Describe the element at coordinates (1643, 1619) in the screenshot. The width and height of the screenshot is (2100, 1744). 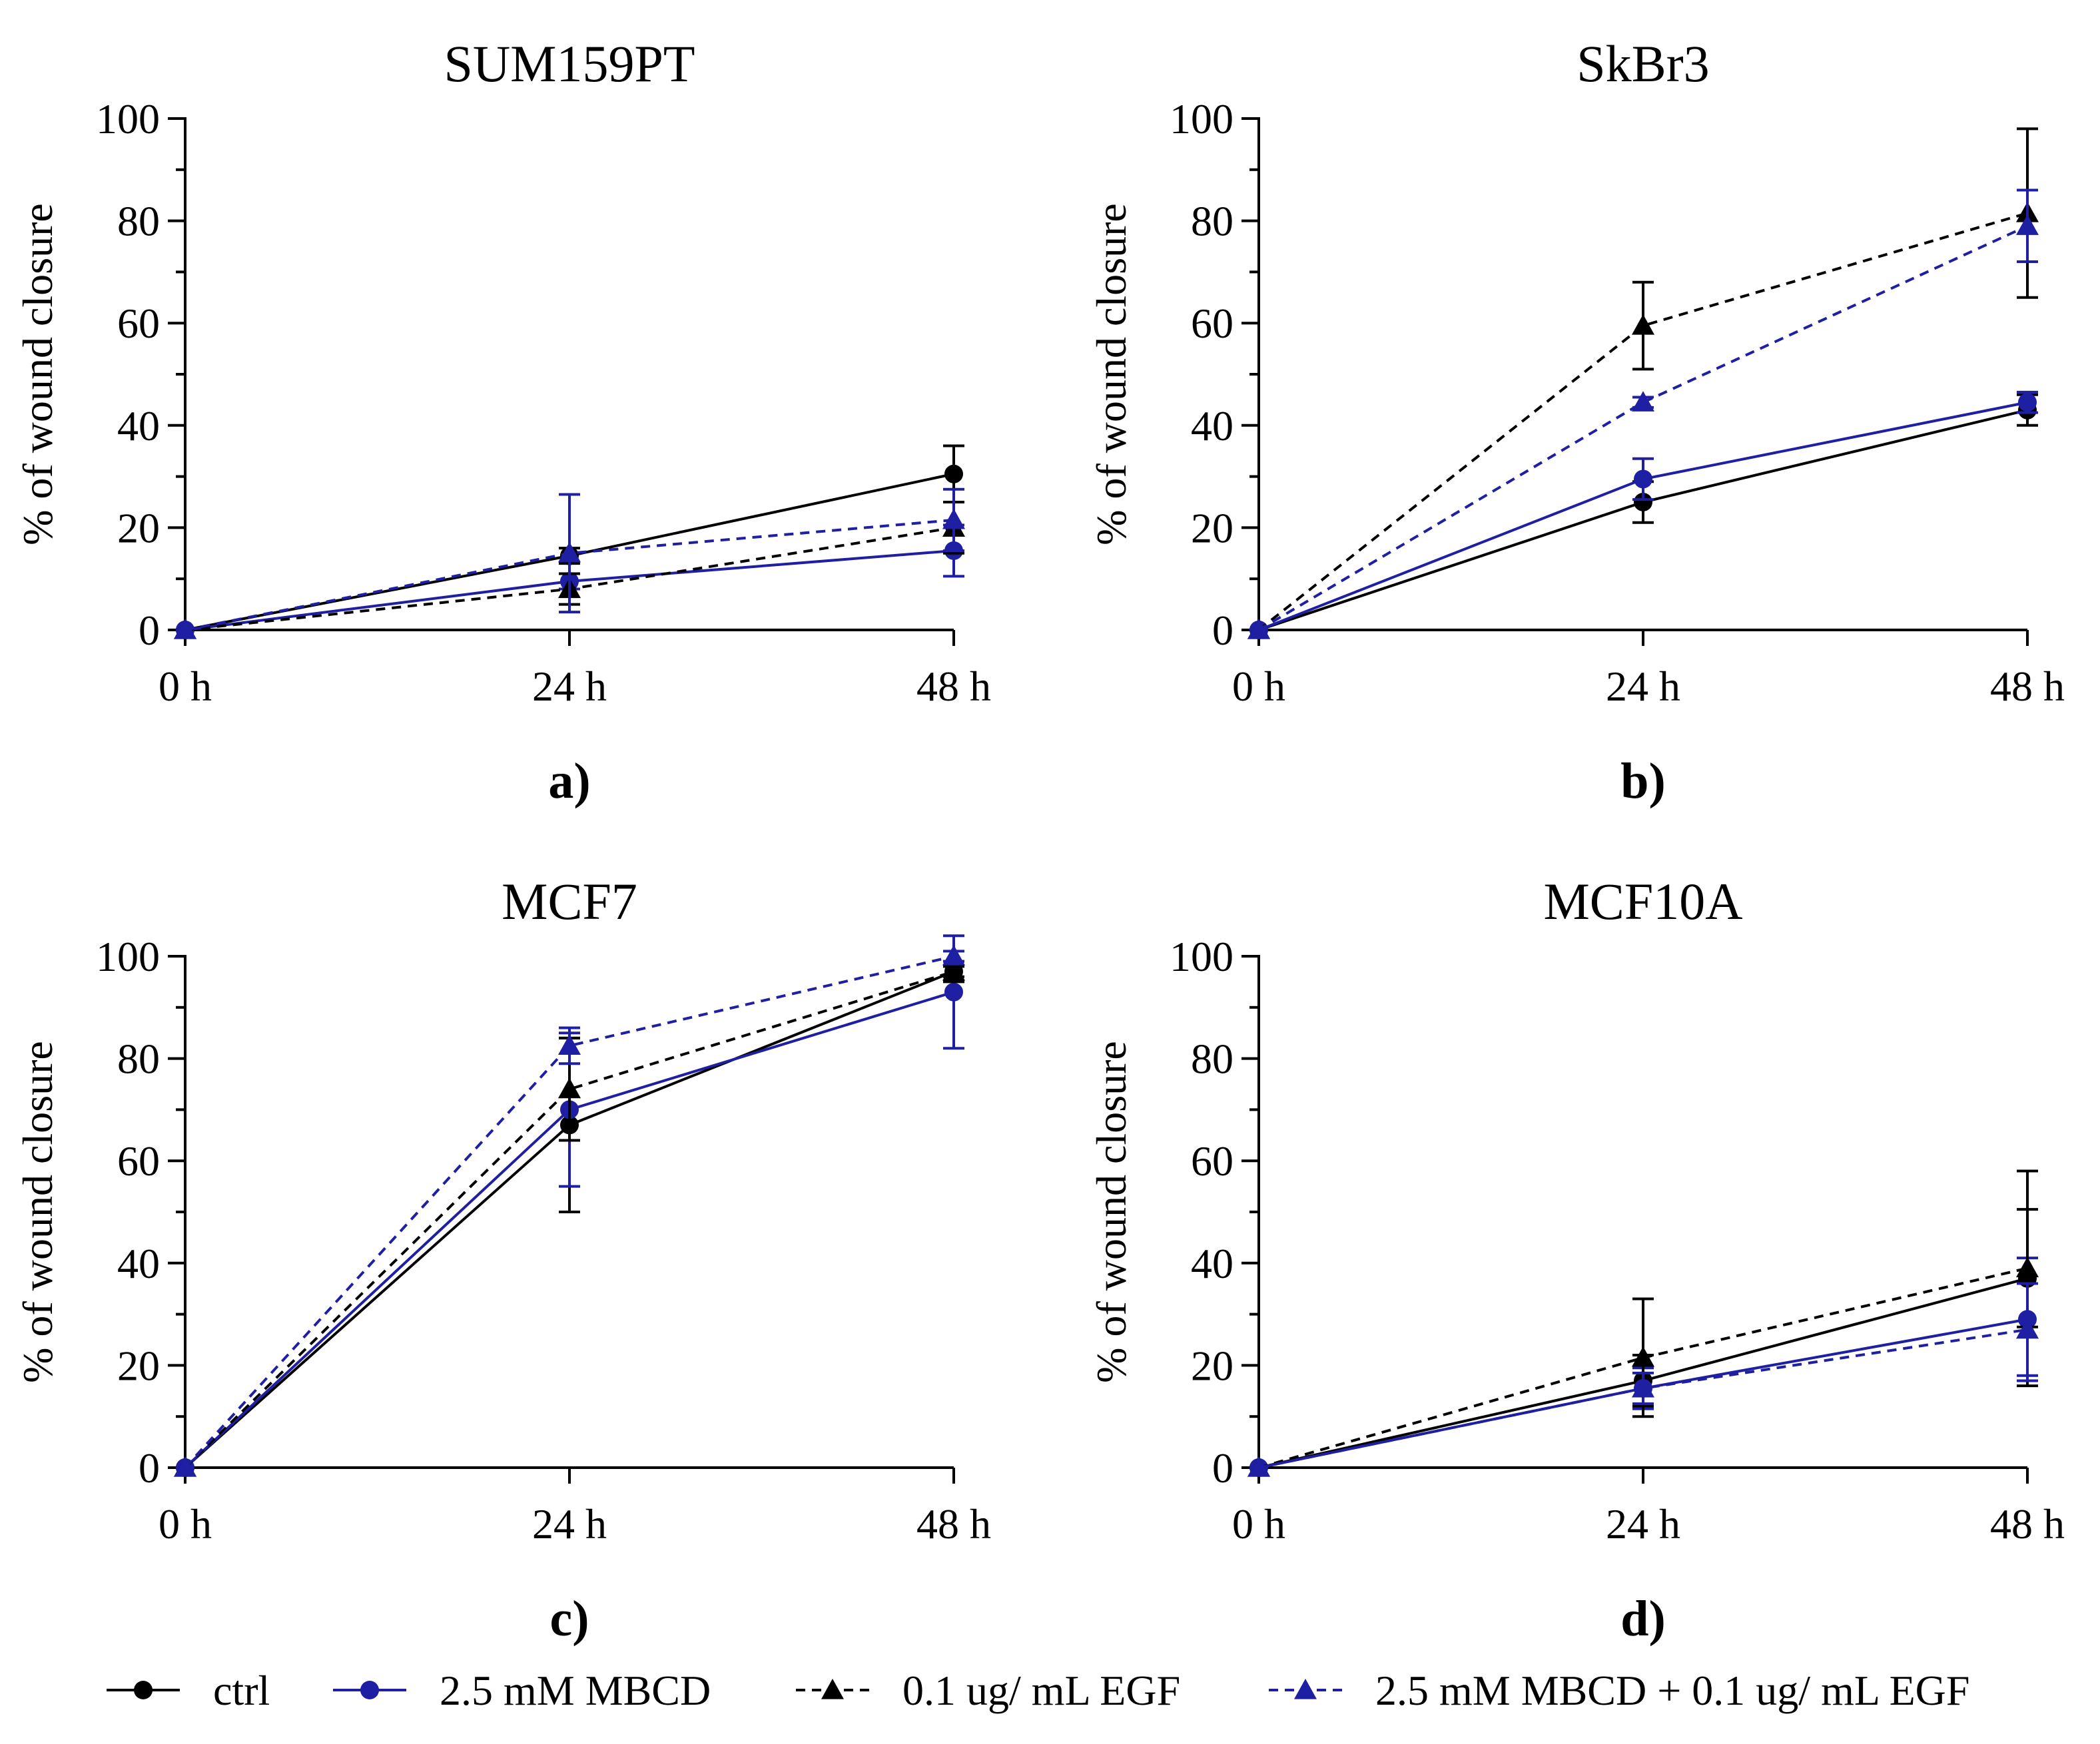
I see `panel-label: d)` at that location.